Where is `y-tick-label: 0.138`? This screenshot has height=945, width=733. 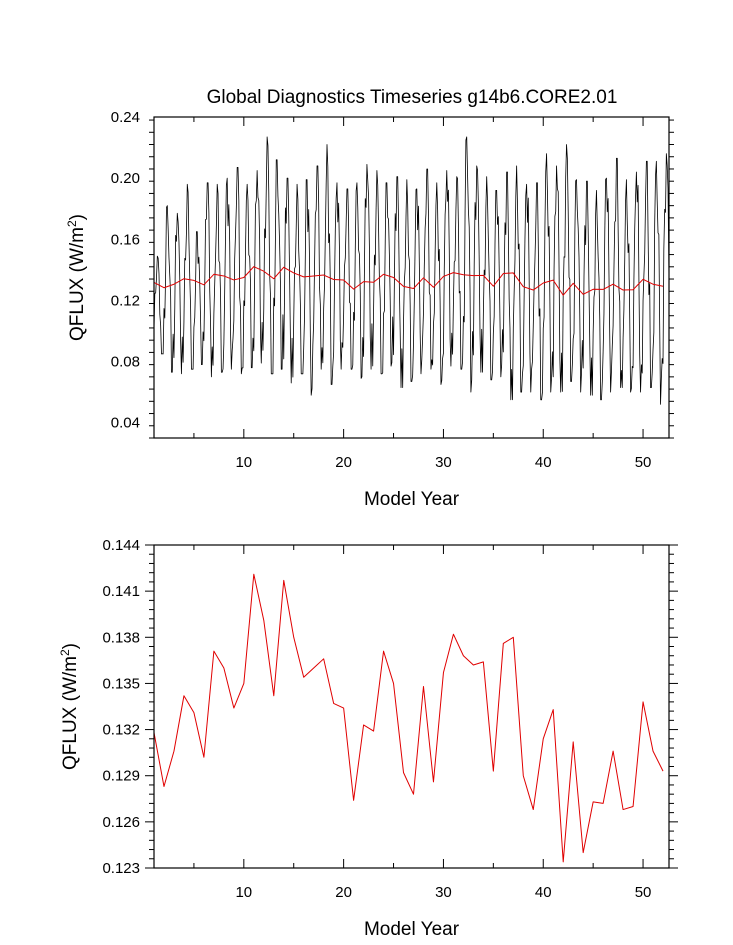
y-tick-label: 0.138 is located at coordinates (121, 637).